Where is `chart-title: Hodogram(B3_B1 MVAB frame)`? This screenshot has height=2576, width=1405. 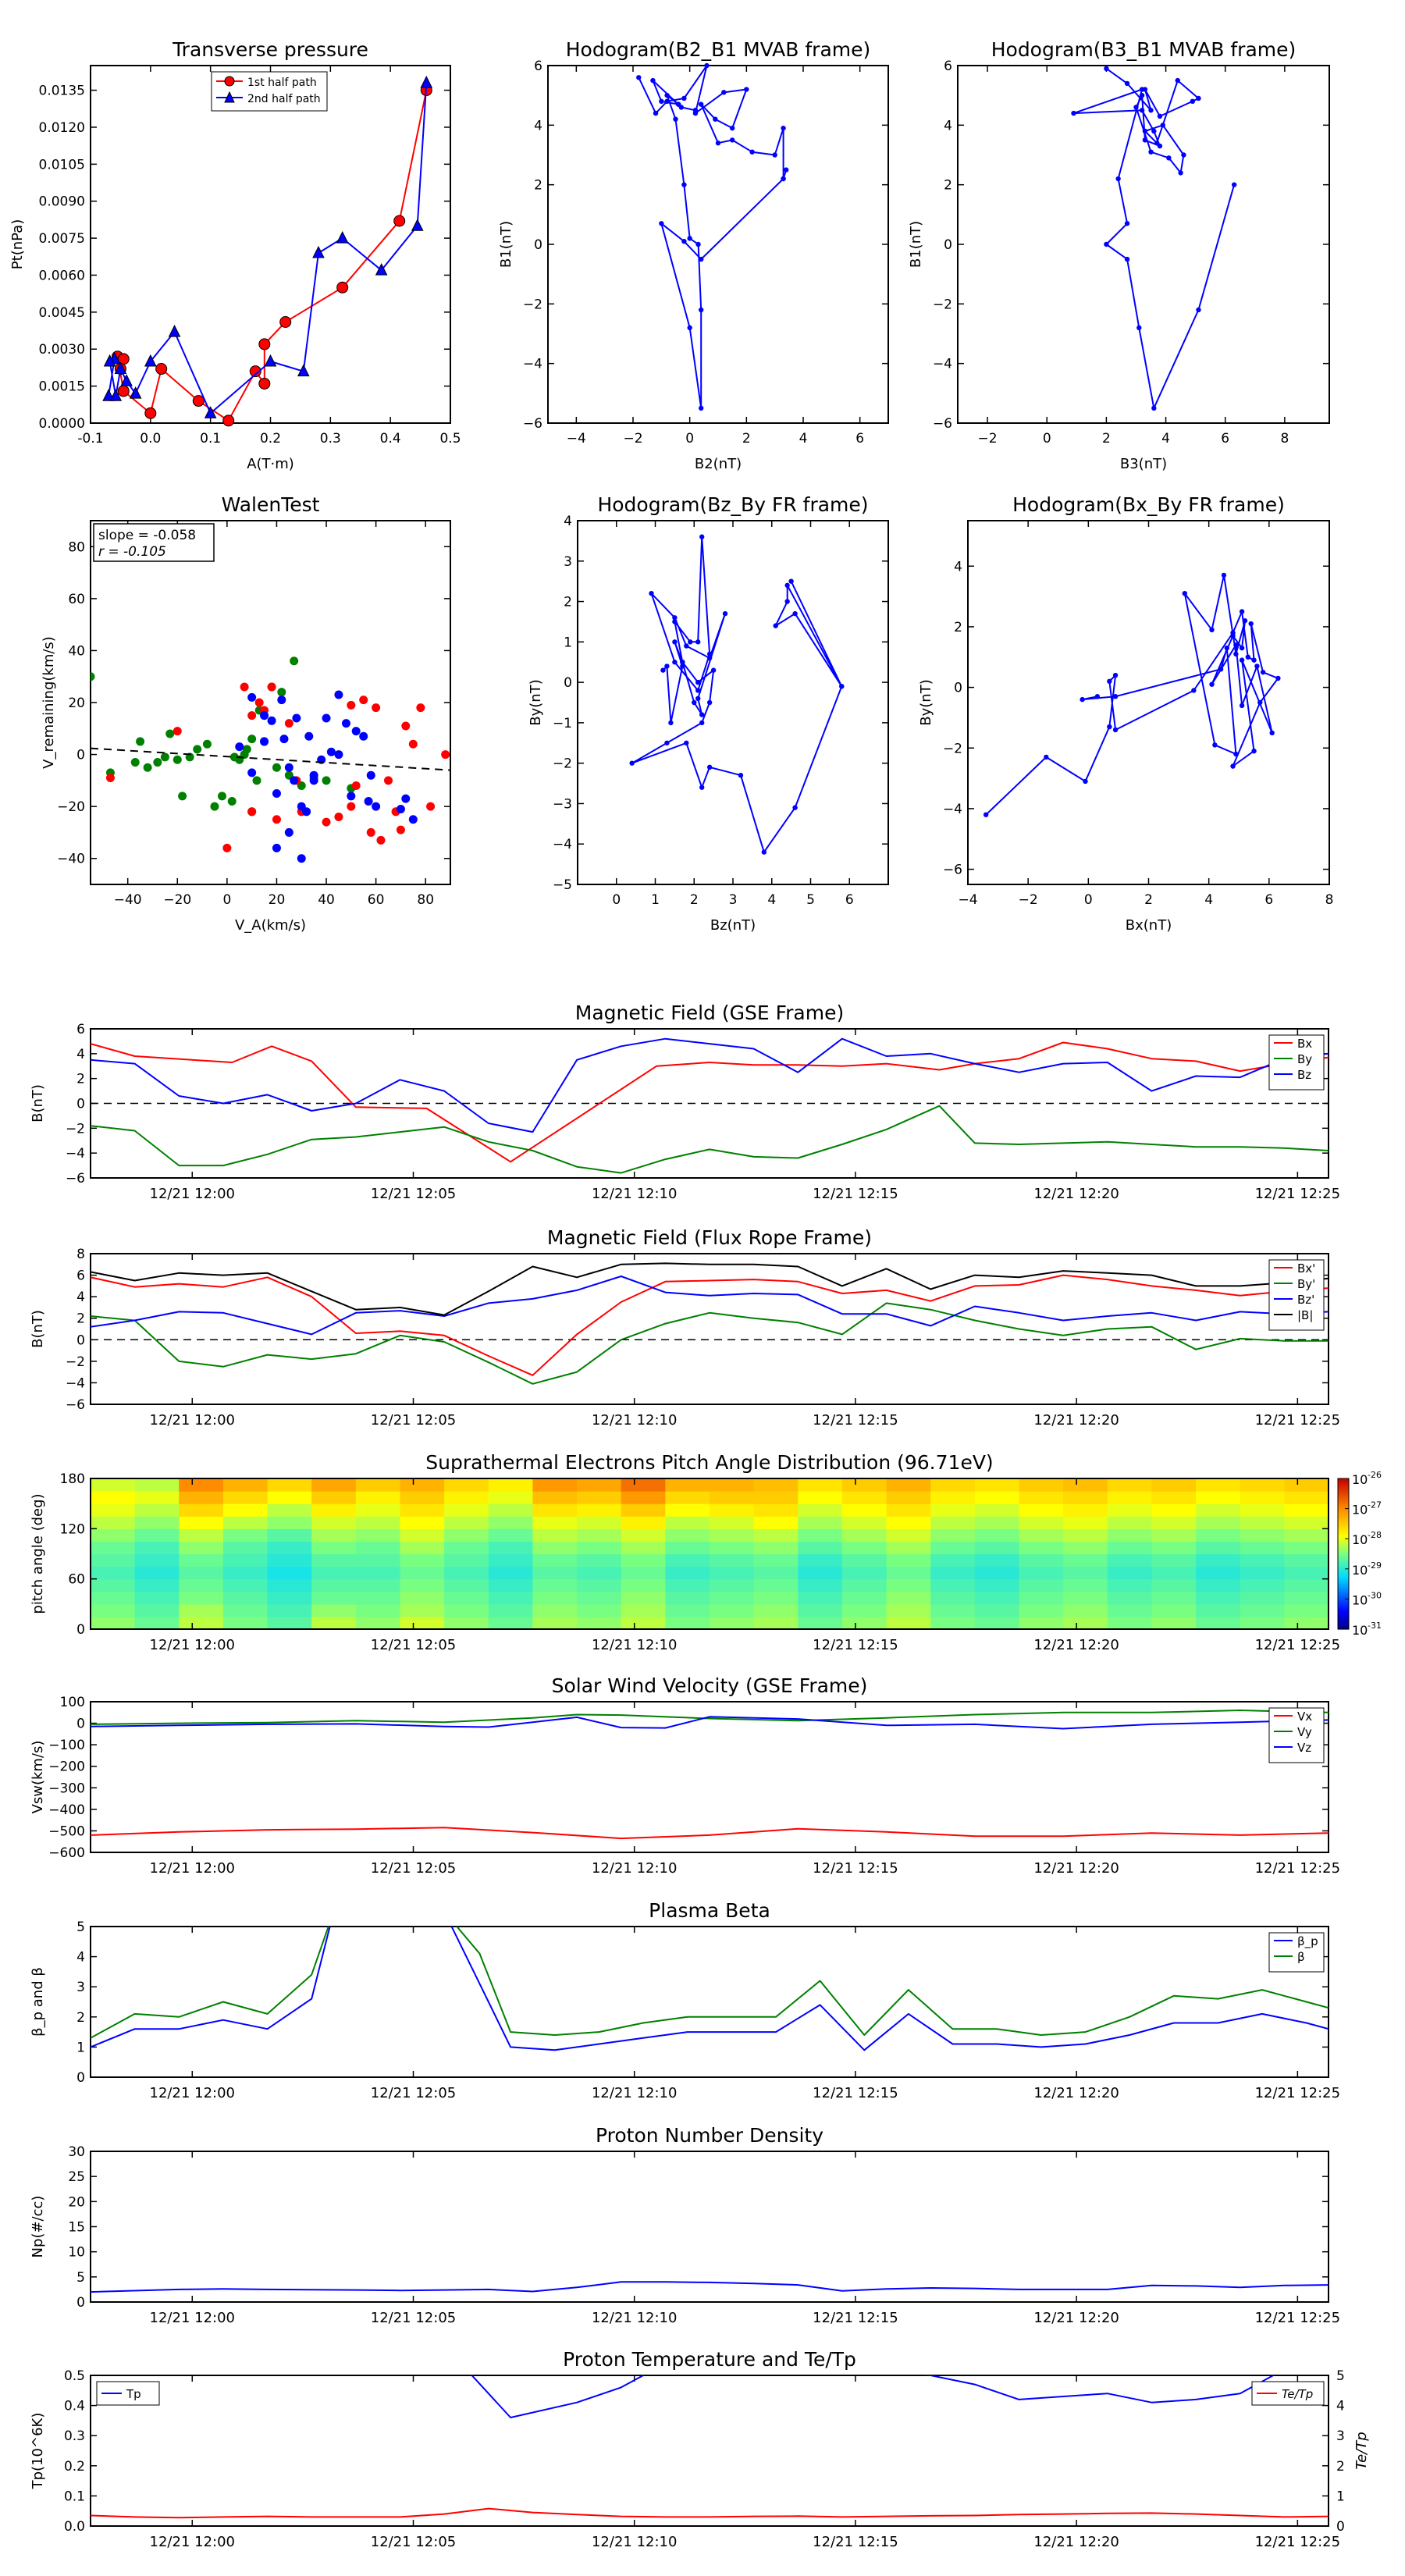
chart-title: Hodogram(B3_B1 MVAB frame) is located at coordinates (1144, 49).